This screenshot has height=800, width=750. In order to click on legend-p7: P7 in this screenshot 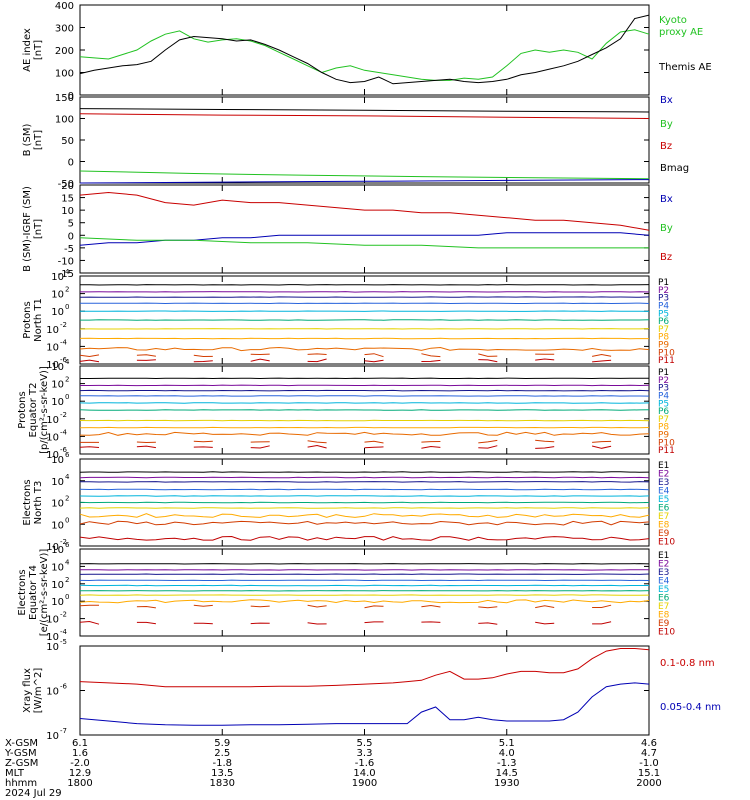, I will do `click(663, 420)`.